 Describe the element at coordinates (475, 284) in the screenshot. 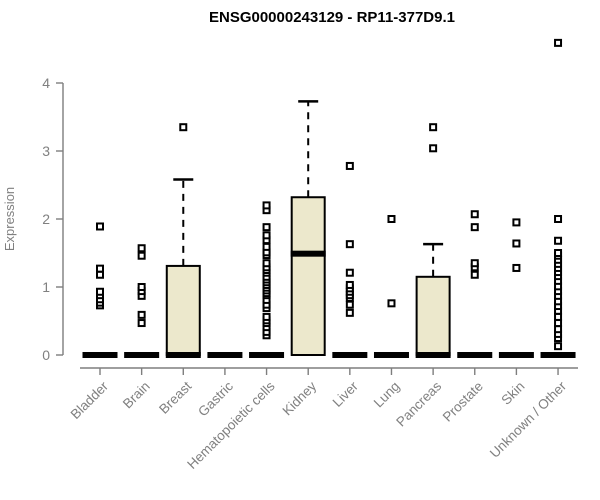

I see `boxplot-prostate` at that location.